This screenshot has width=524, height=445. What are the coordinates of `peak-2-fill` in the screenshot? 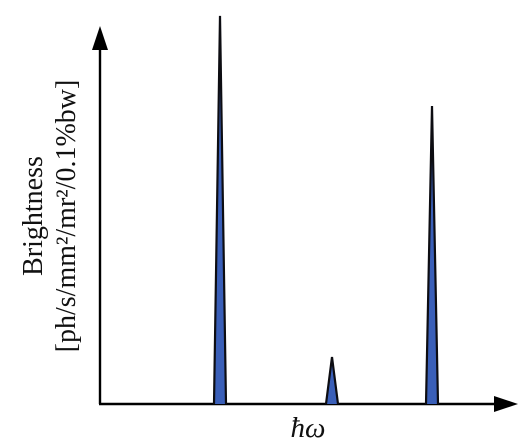 It's located at (332, 380).